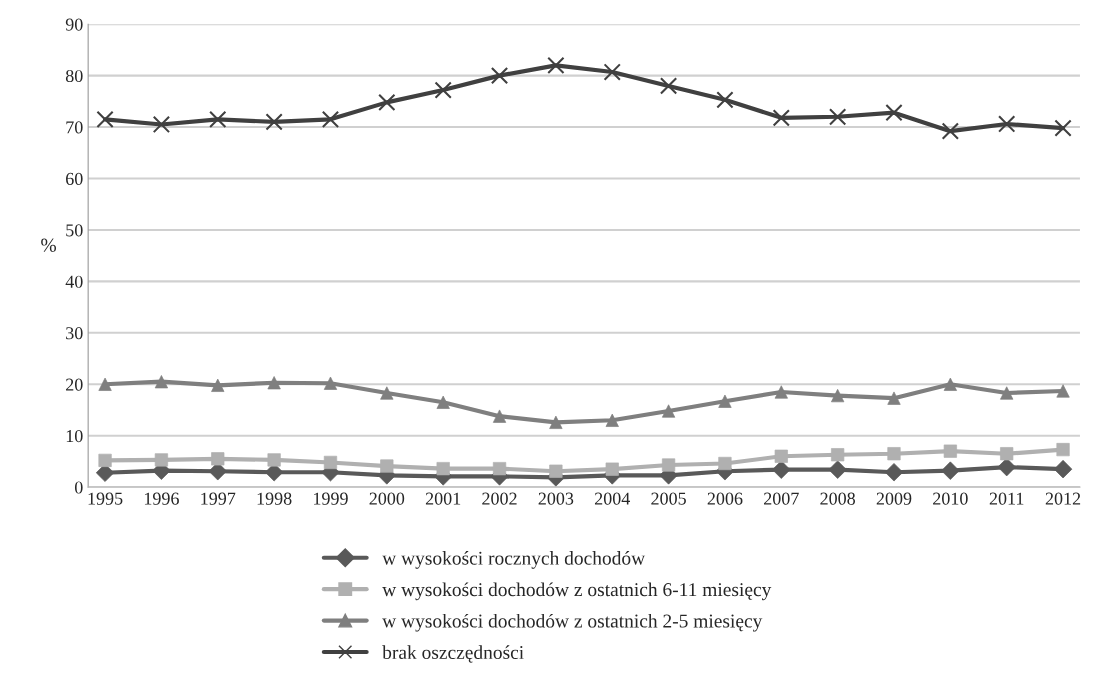 Image resolution: width=1102 pixels, height=691 pixels. Describe the element at coordinates (612, 498) in the screenshot. I see `x-tick-label: 2004` at that location.